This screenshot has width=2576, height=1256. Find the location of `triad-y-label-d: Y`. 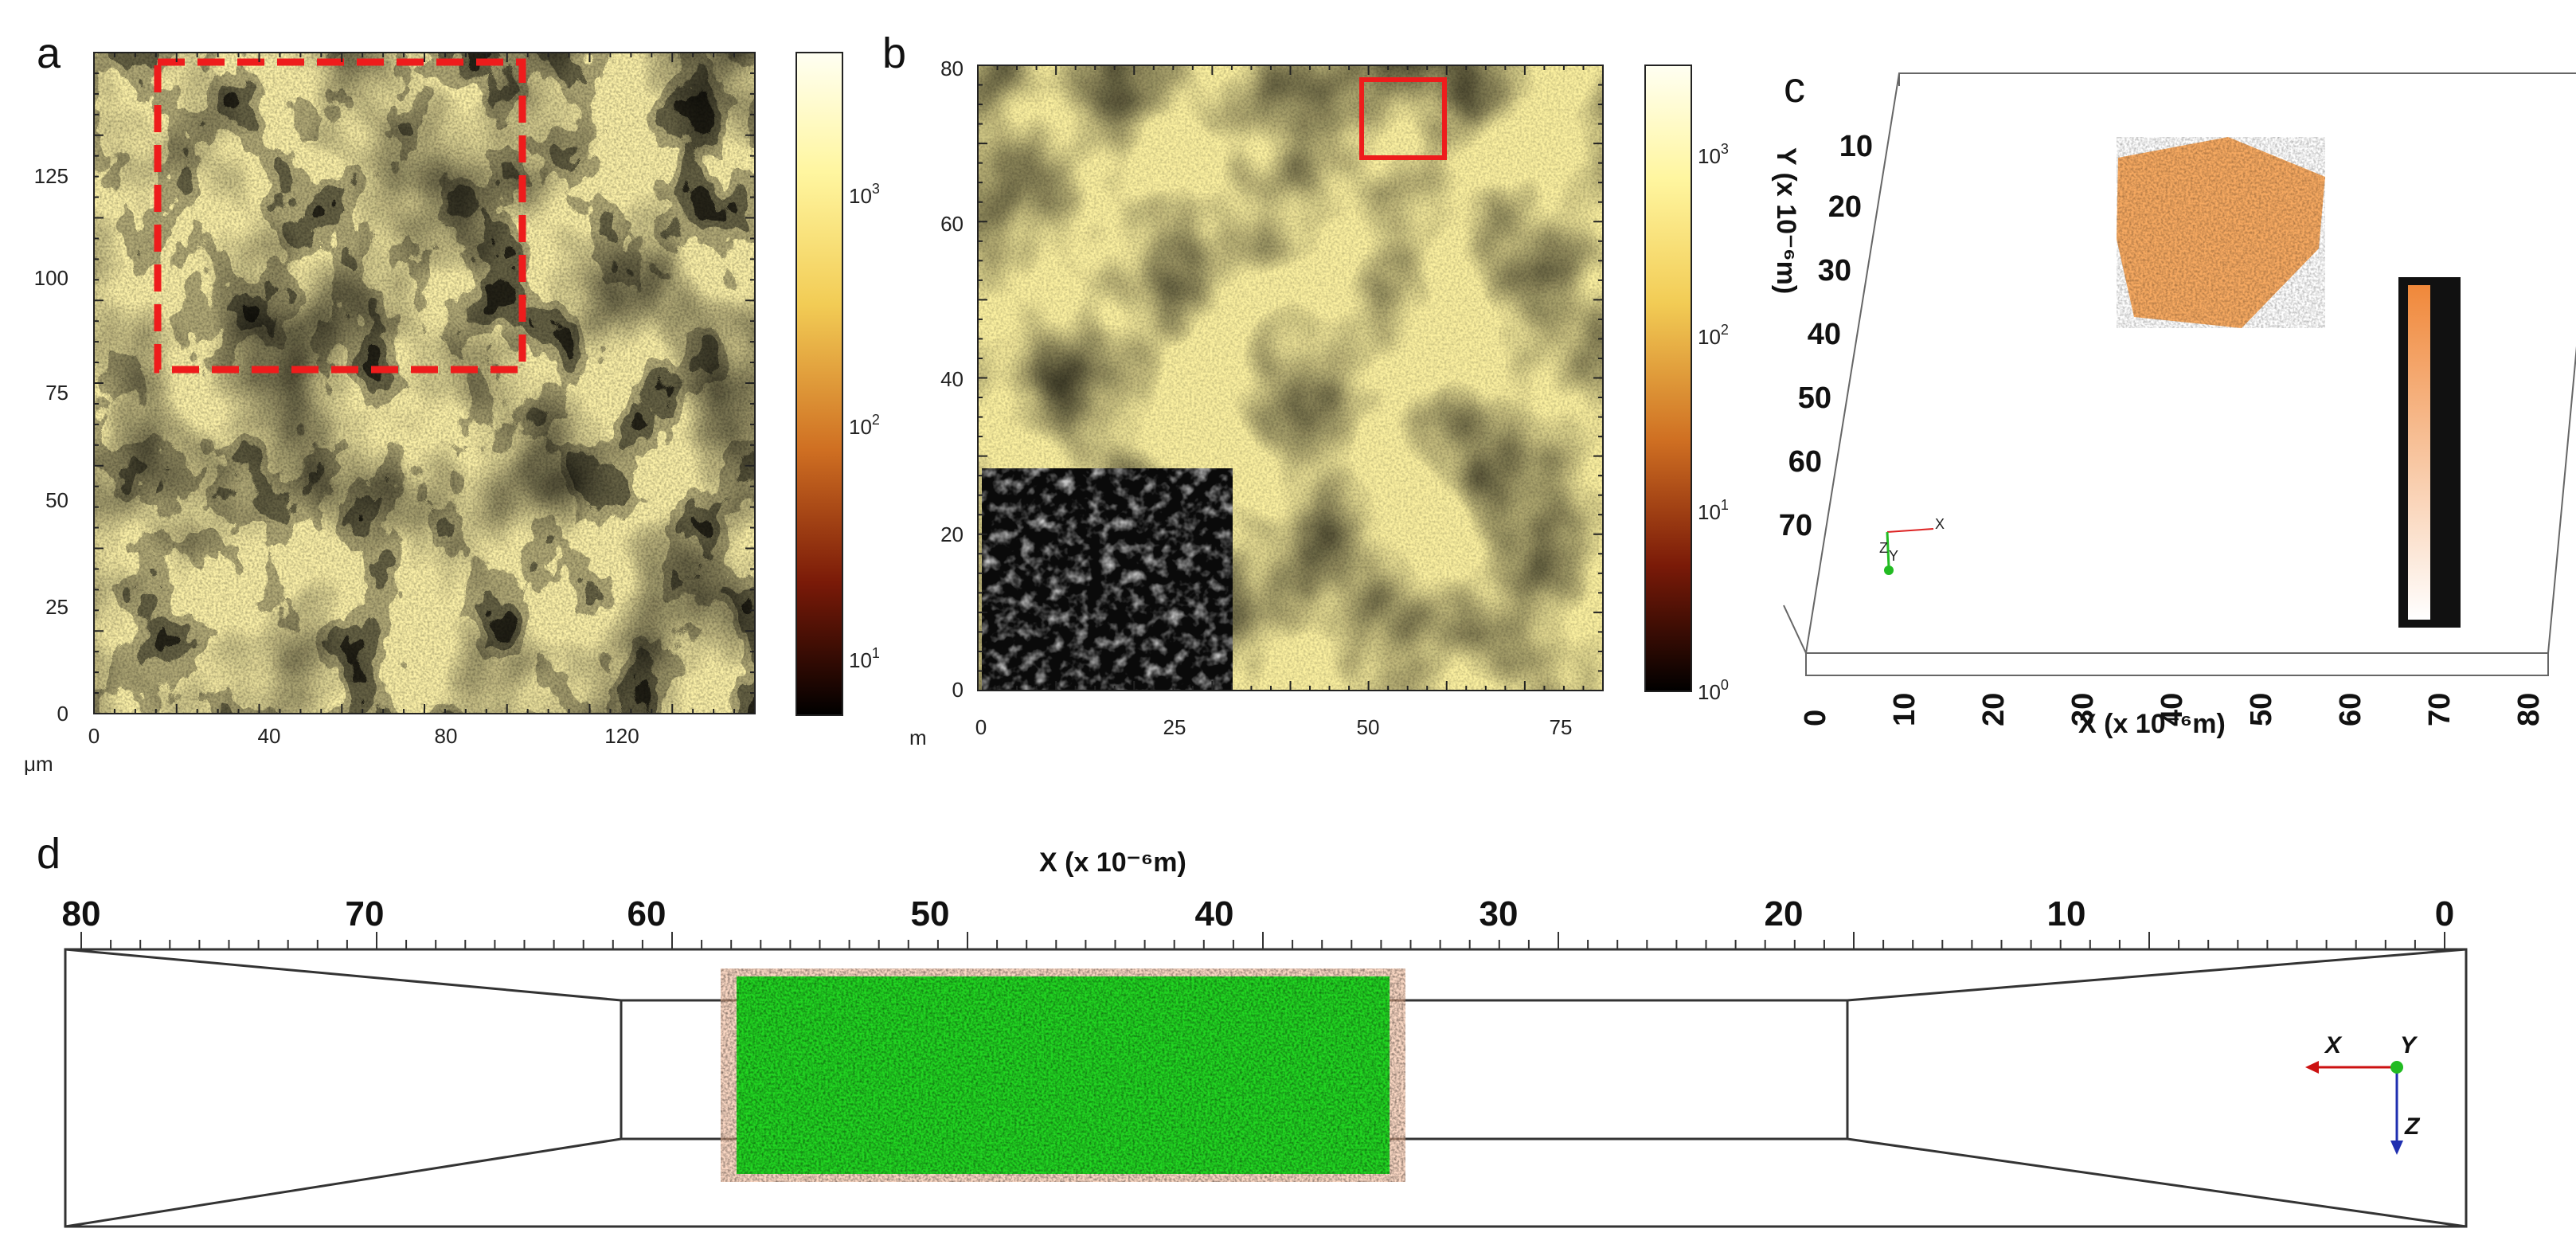

triad-y-label-d: Y is located at coordinates (2409, 1045).